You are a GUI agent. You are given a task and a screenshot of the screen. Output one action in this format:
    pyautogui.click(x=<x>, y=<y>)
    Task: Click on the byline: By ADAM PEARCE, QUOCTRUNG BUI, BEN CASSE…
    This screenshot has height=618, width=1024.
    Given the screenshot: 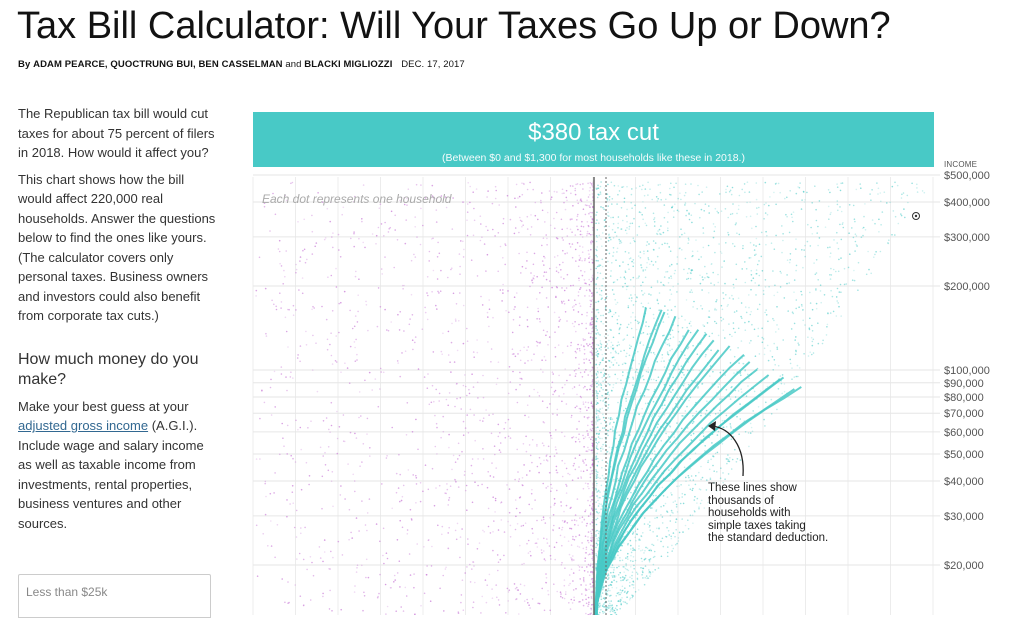 What is the action you would take?
    pyautogui.click(x=241, y=64)
    